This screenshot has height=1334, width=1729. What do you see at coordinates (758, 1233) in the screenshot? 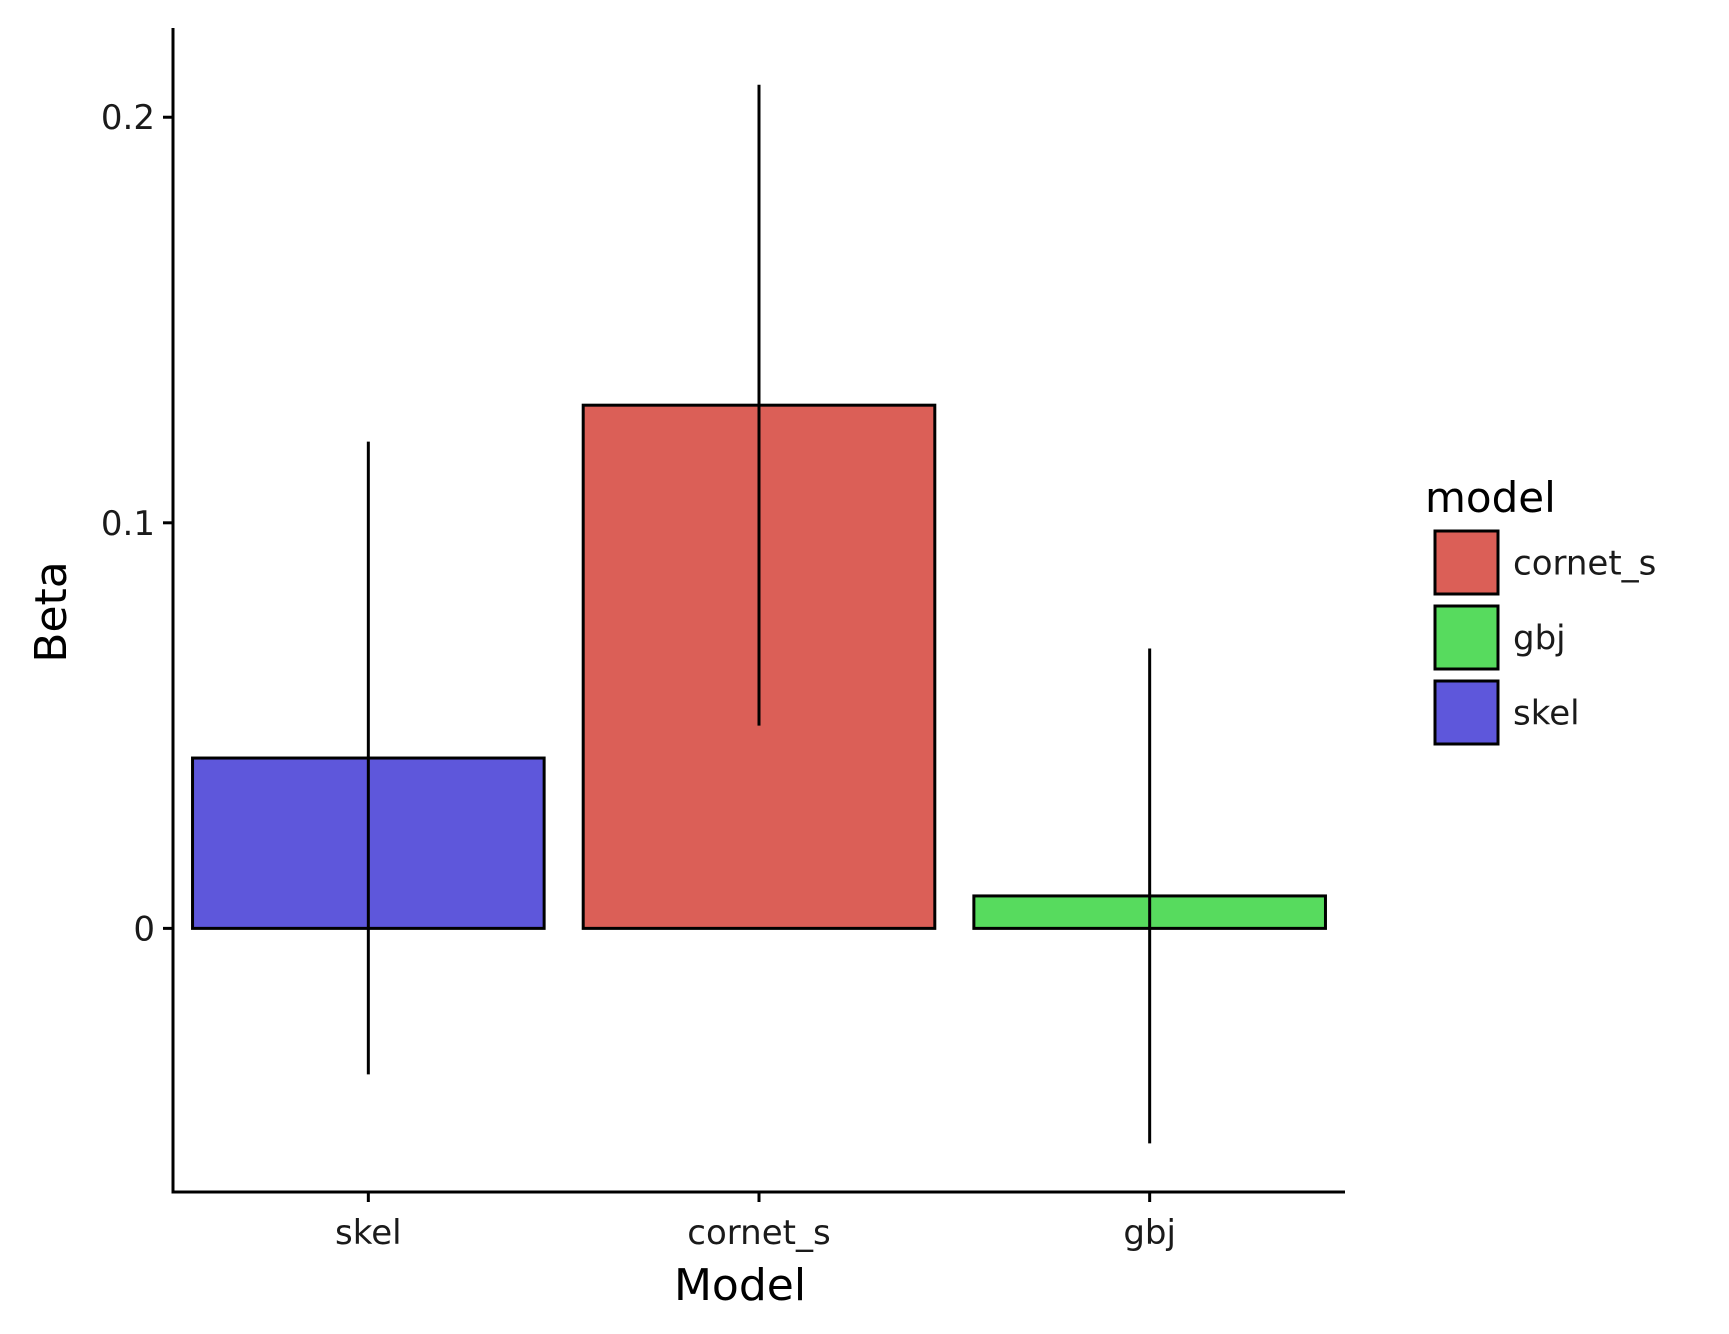
I see `x-tick-label-cornet_s: cornet_s` at bounding box center [758, 1233].